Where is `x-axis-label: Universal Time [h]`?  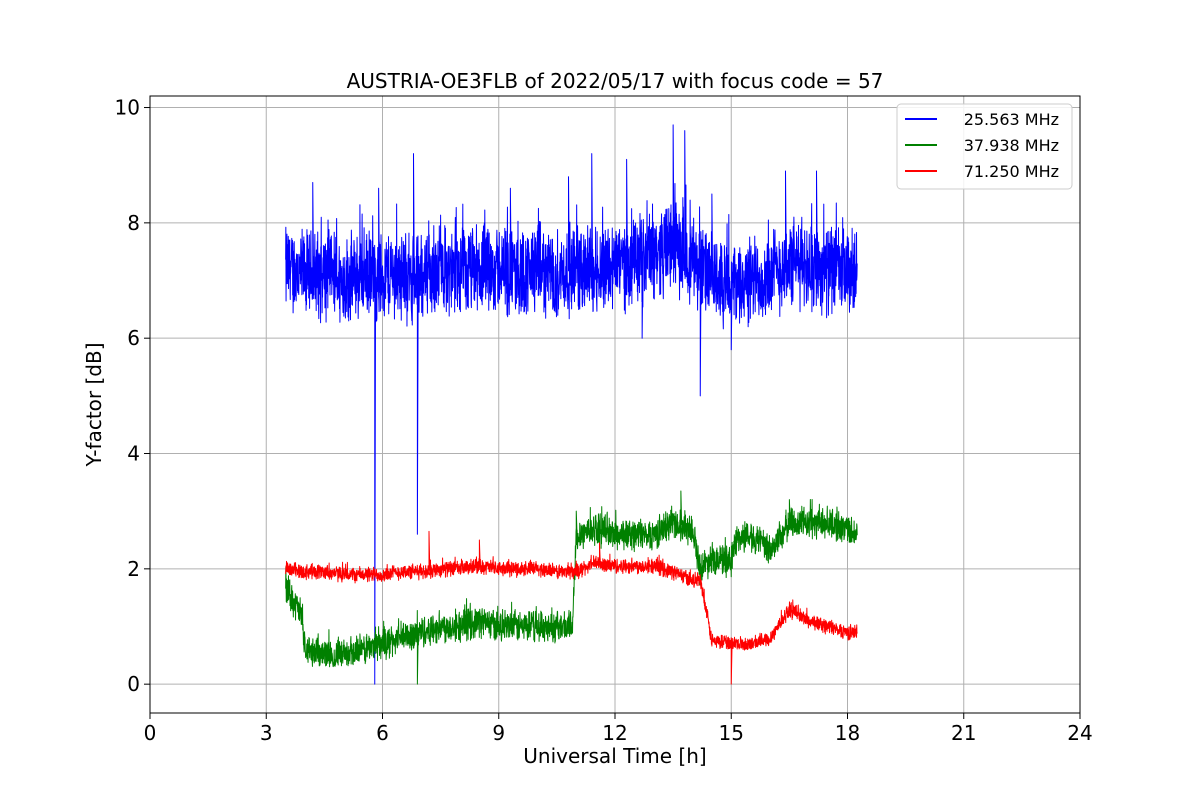 x-axis-label: Universal Time [h] is located at coordinates (614, 756).